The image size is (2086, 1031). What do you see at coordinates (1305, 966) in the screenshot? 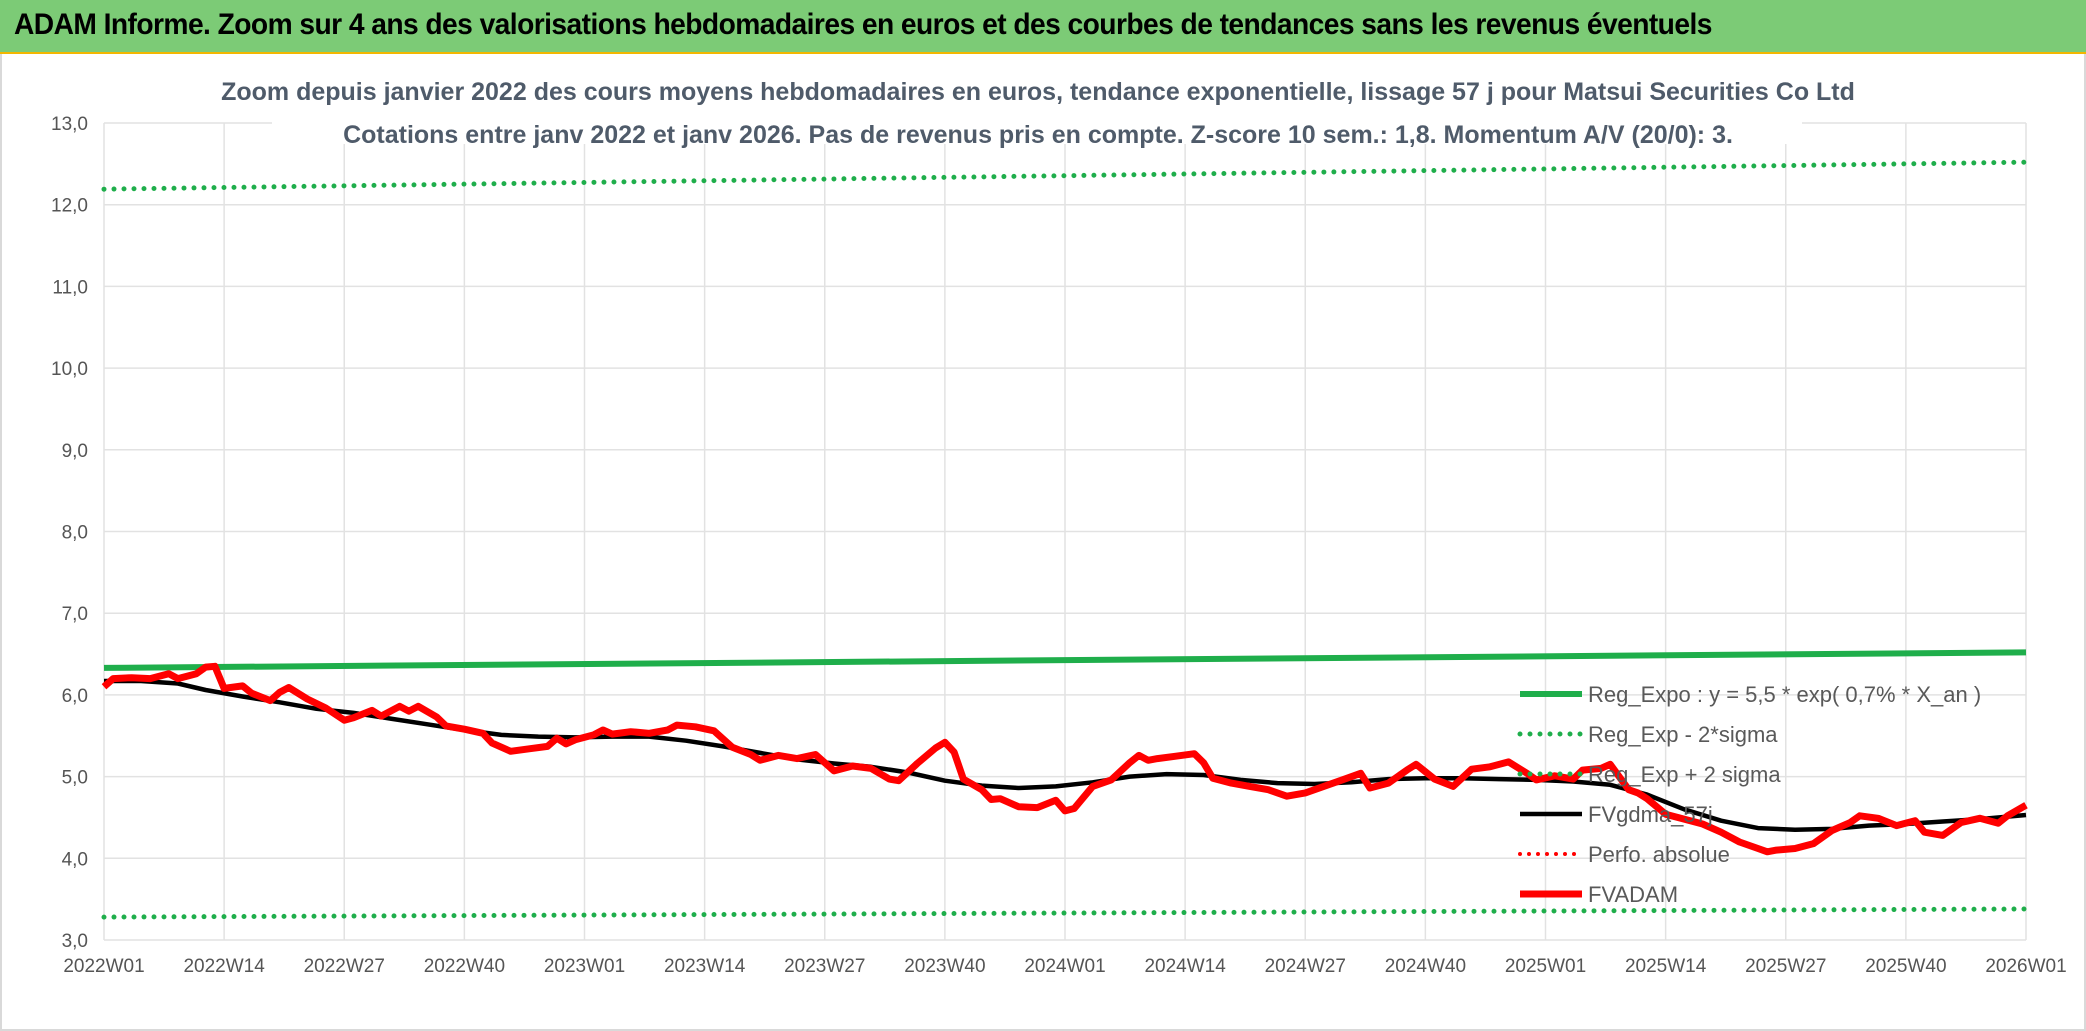
I see `x-tick-label: 2024W27` at bounding box center [1305, 966].